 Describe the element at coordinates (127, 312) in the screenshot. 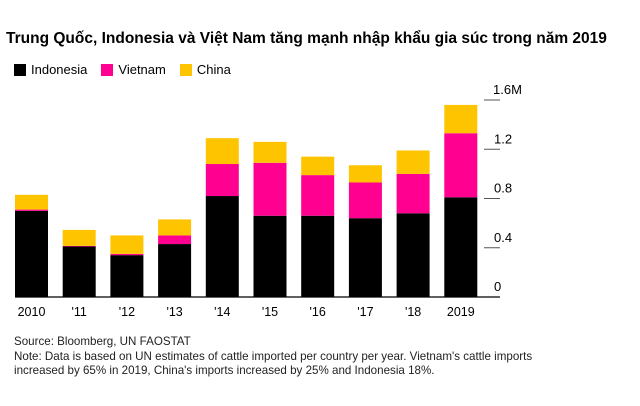

I see `x-tick-label: '12` at that location.